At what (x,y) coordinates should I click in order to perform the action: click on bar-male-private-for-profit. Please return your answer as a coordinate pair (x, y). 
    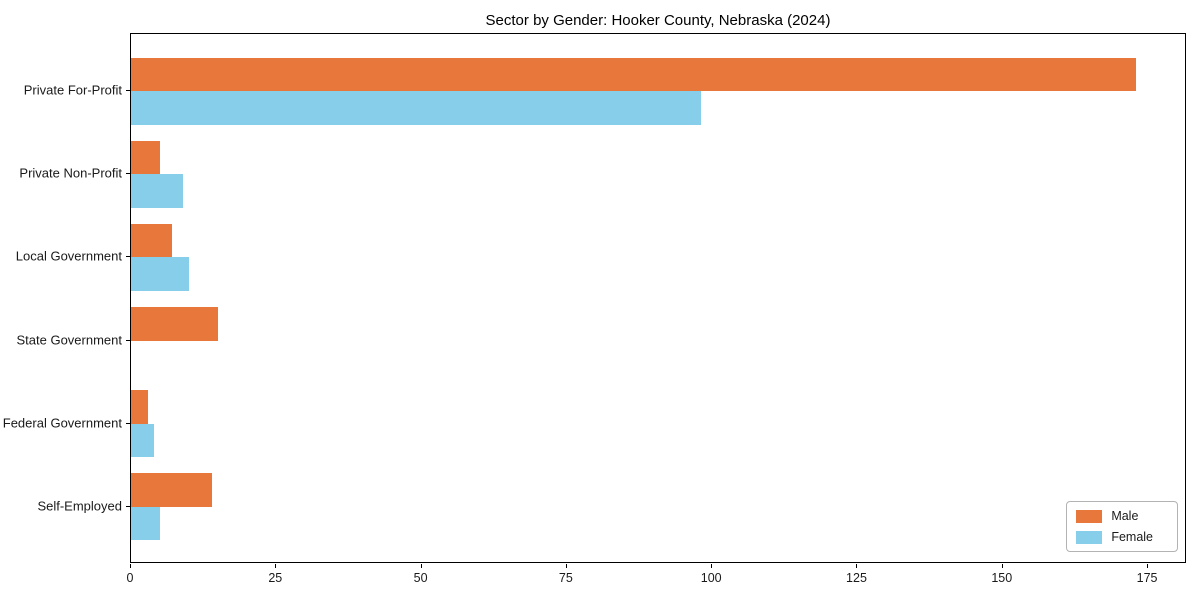
    Looking at the image, I should click on (634, 75).